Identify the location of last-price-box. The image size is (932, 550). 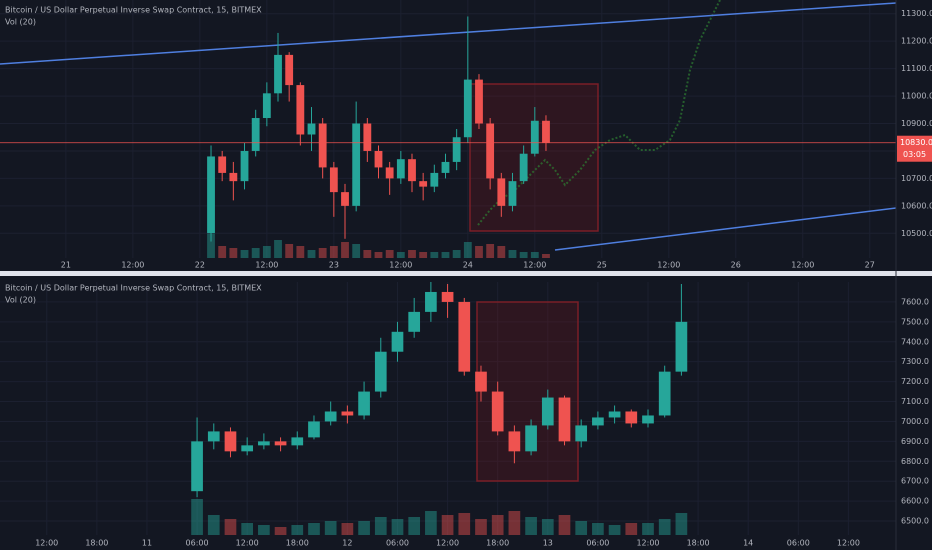
(914, 148).